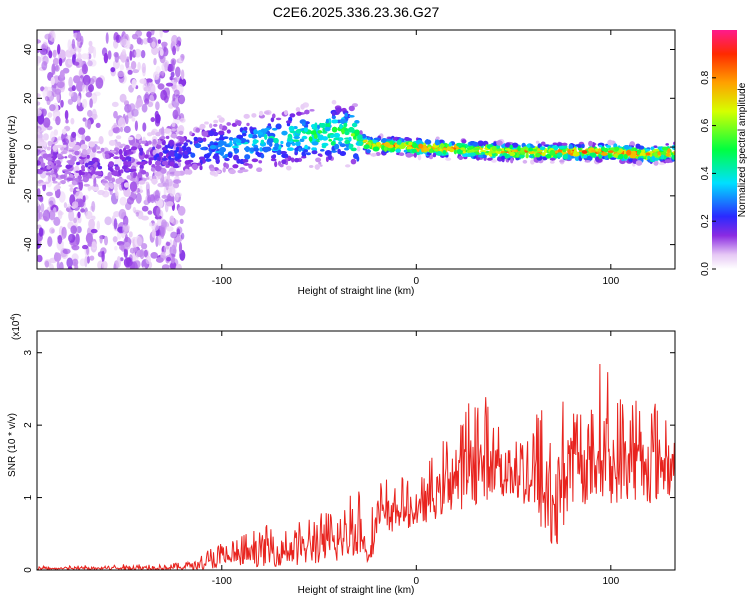  What do you see at coordinates (28, 244) in the screenshot?
I see `y-tick-label: -40` at bounding box center [28, 244].